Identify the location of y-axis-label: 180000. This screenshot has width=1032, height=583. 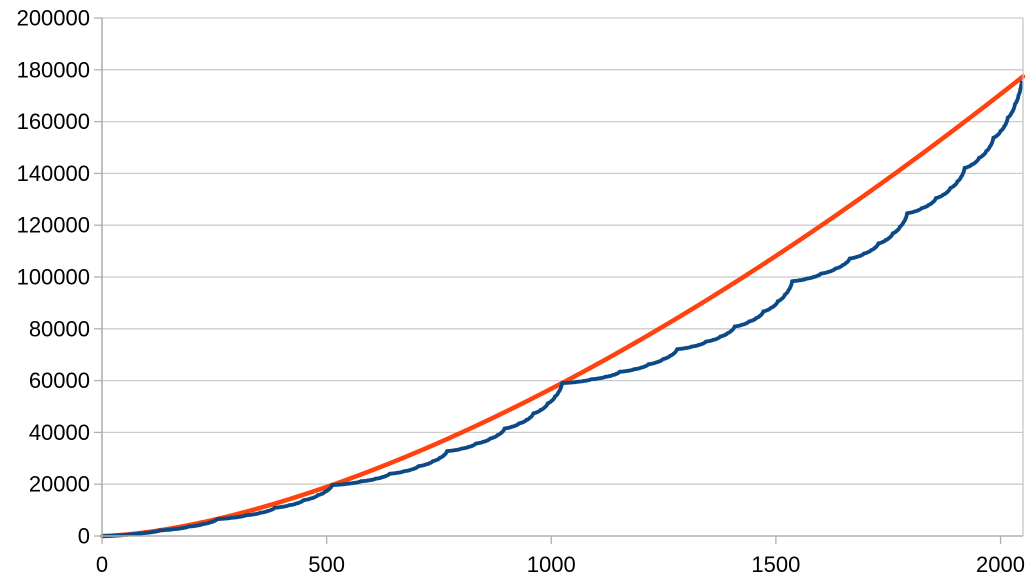
(53, 69).